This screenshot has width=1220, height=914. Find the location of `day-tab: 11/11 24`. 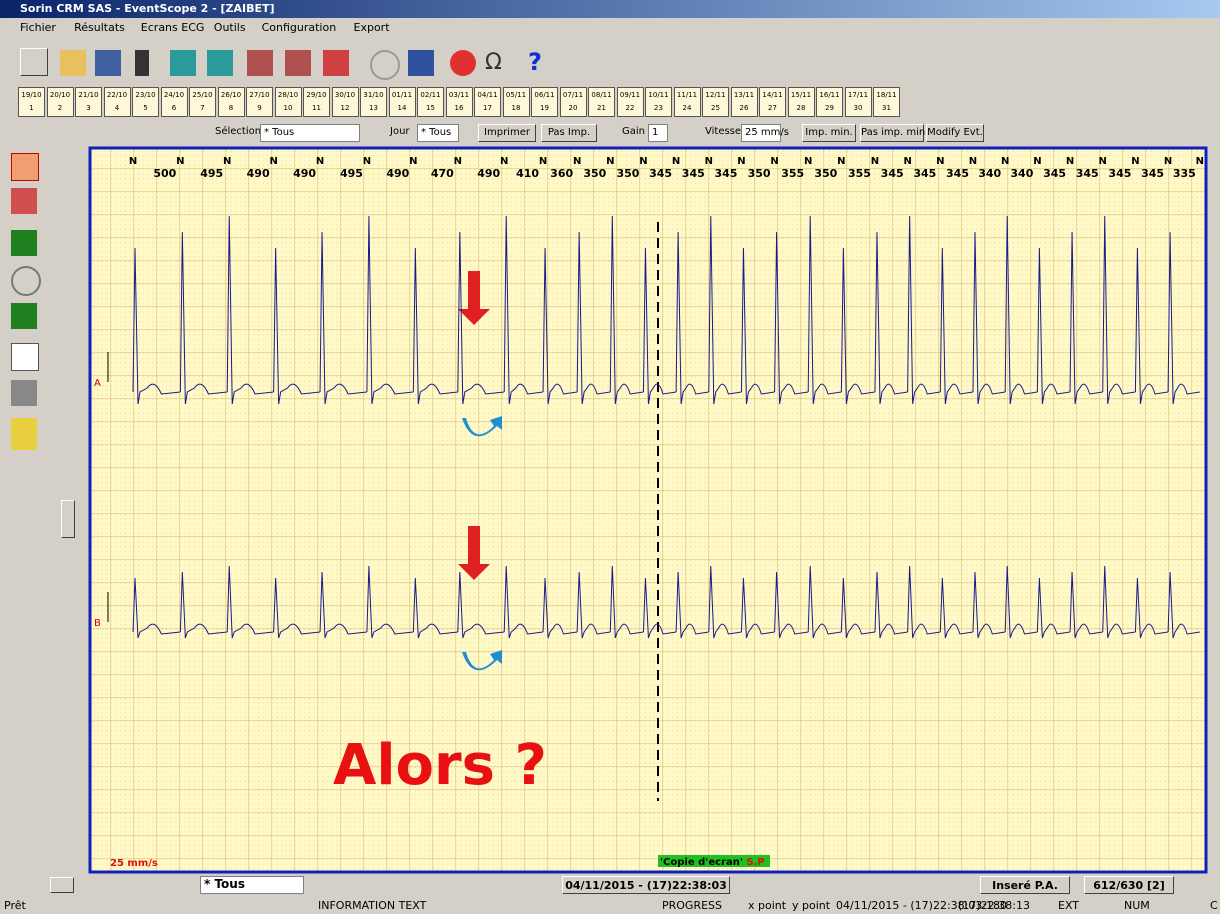

day-tab: 11/11 24 is located at coordinates (687, 102).